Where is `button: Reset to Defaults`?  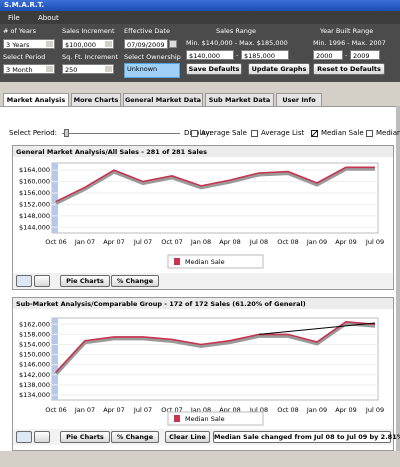 button: Reset to Defaults is located at coordinates (349, 69).